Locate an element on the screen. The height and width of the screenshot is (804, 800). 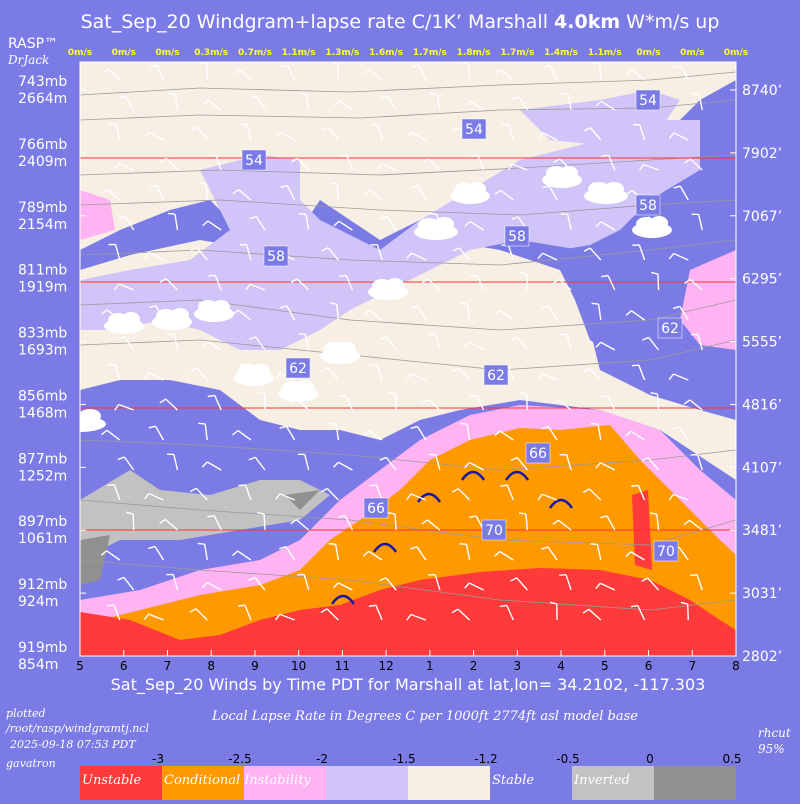
legend-tick-label: -0.5 is located at coordinates (567, 759).